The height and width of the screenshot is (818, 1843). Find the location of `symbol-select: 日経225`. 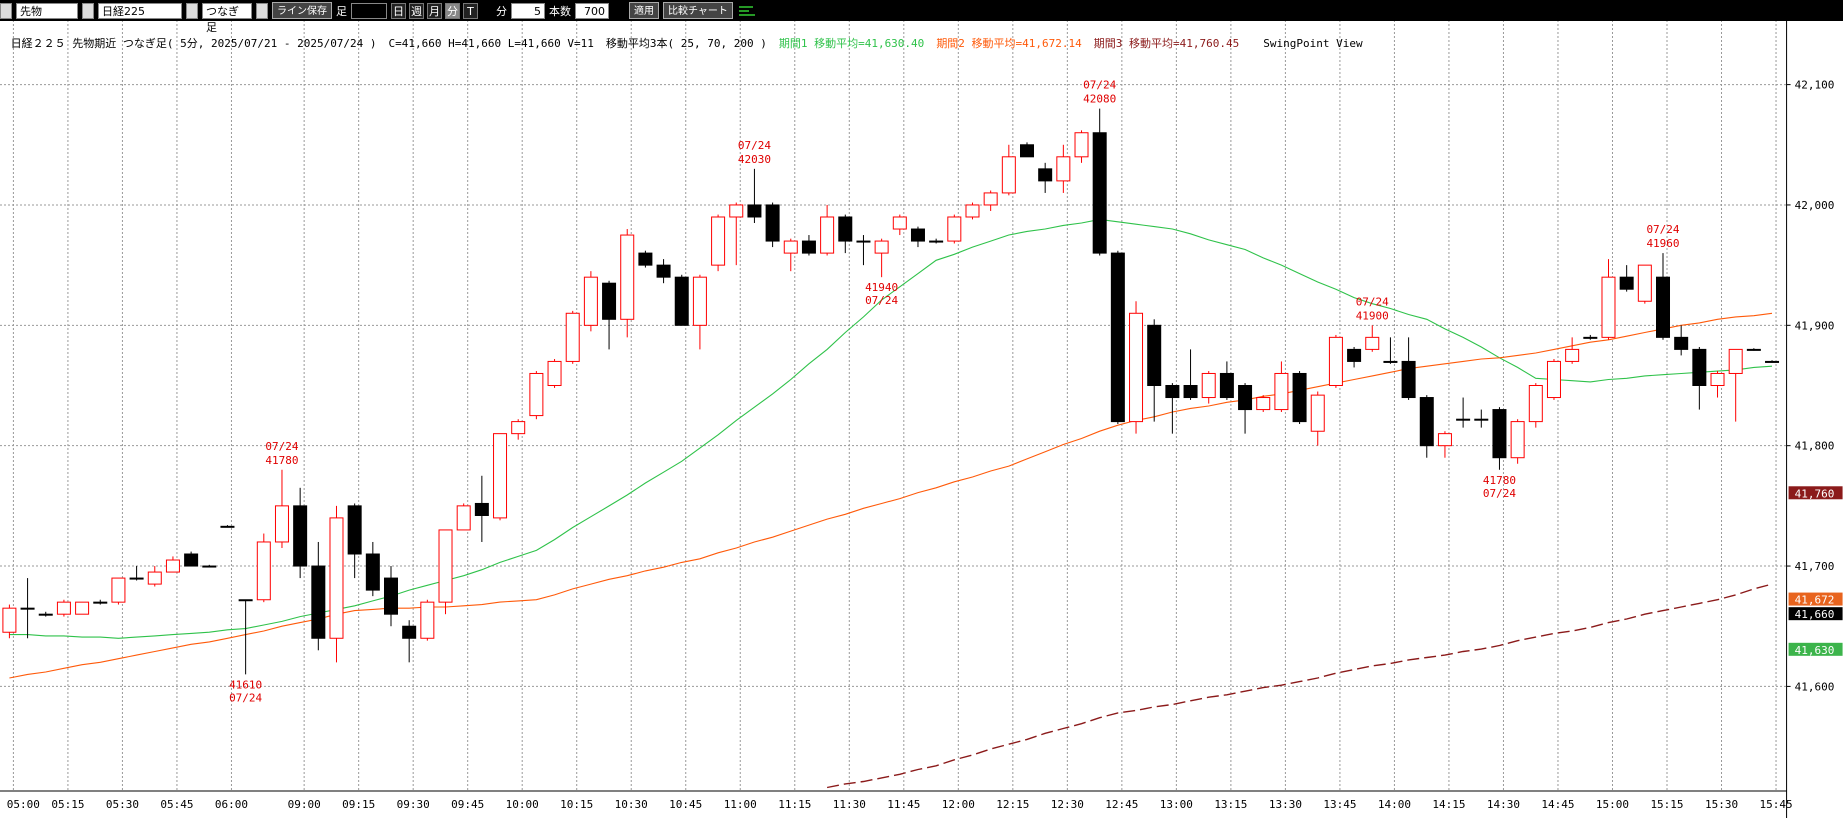

symbol-select: 日経225 is located at coordinates (140, 10).